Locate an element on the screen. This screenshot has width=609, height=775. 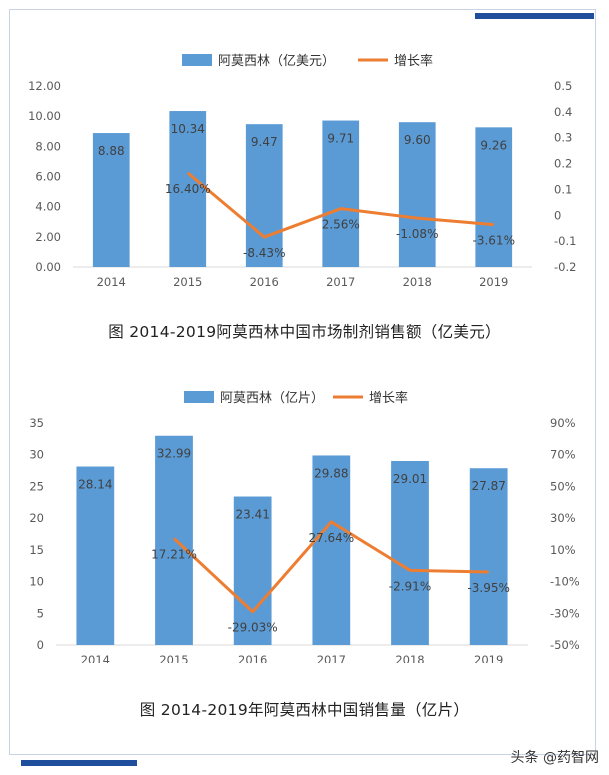
y-axis-tick-label: 20 is located at coordinates (36, 518).